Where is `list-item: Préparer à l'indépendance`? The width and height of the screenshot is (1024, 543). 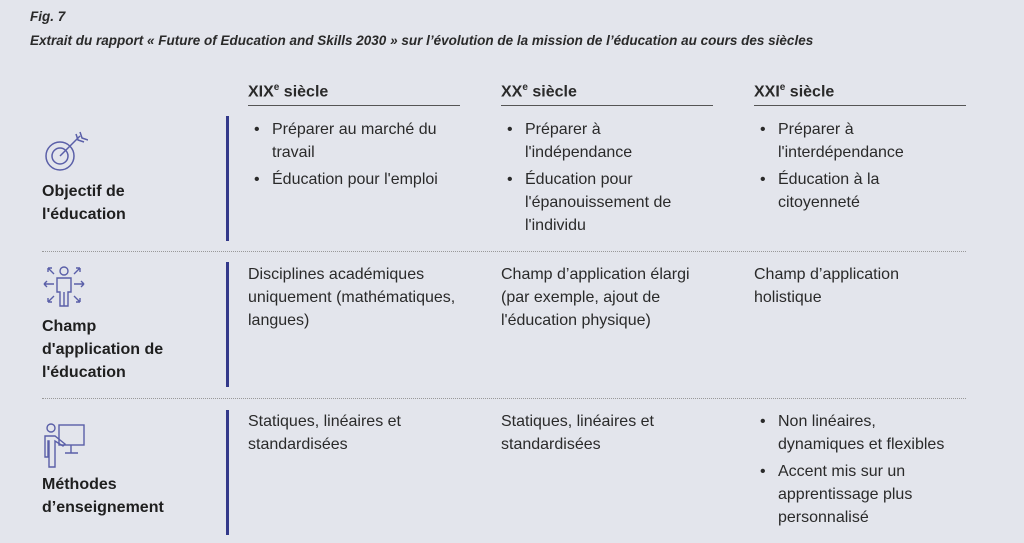
list-item: Préparer à l'indépendance is located at coordinates (596, 141).